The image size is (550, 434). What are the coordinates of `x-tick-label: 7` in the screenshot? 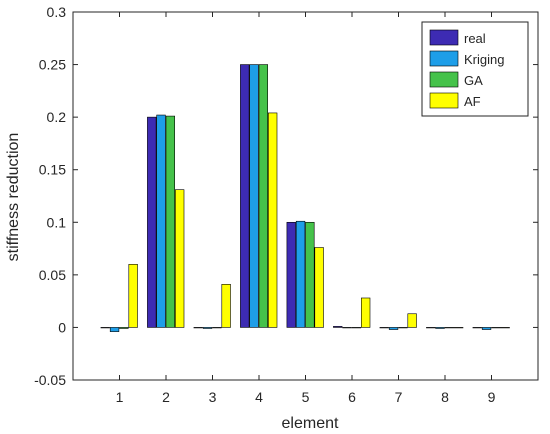 It's located at (399, 397).